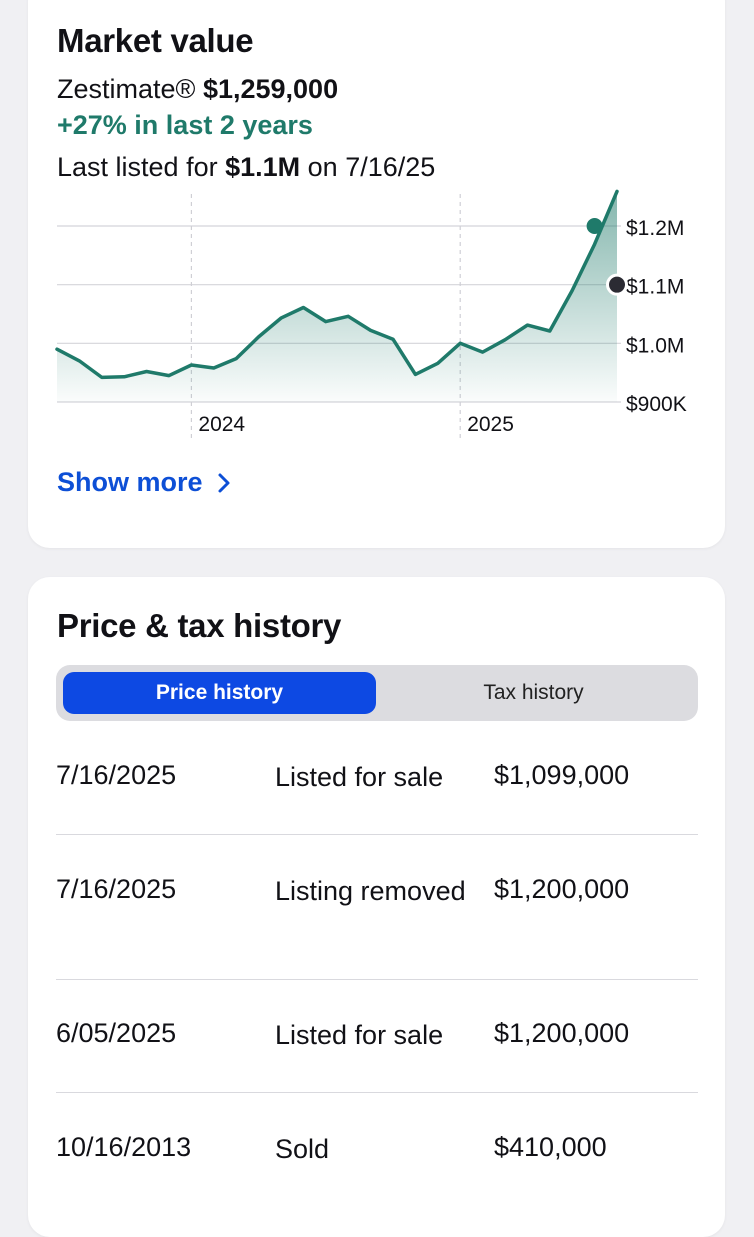 This screenshot has width=754, height=1237. Describe the element at coordinates (617, 284) in the screenshot. I see `last-listed-marker` at that location.